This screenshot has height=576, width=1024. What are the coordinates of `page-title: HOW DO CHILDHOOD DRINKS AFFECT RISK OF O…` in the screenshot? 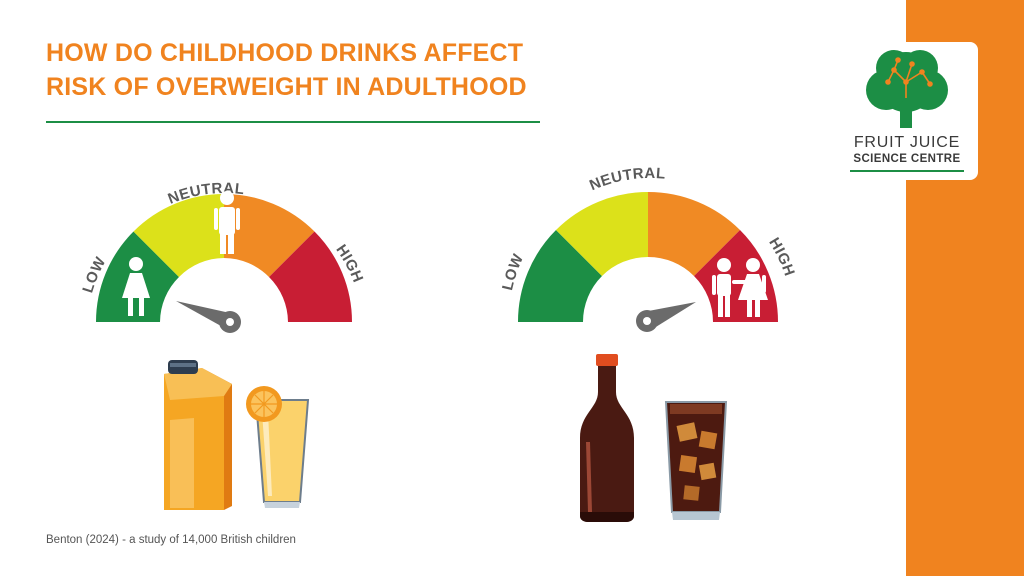 It's located at (316, 70).